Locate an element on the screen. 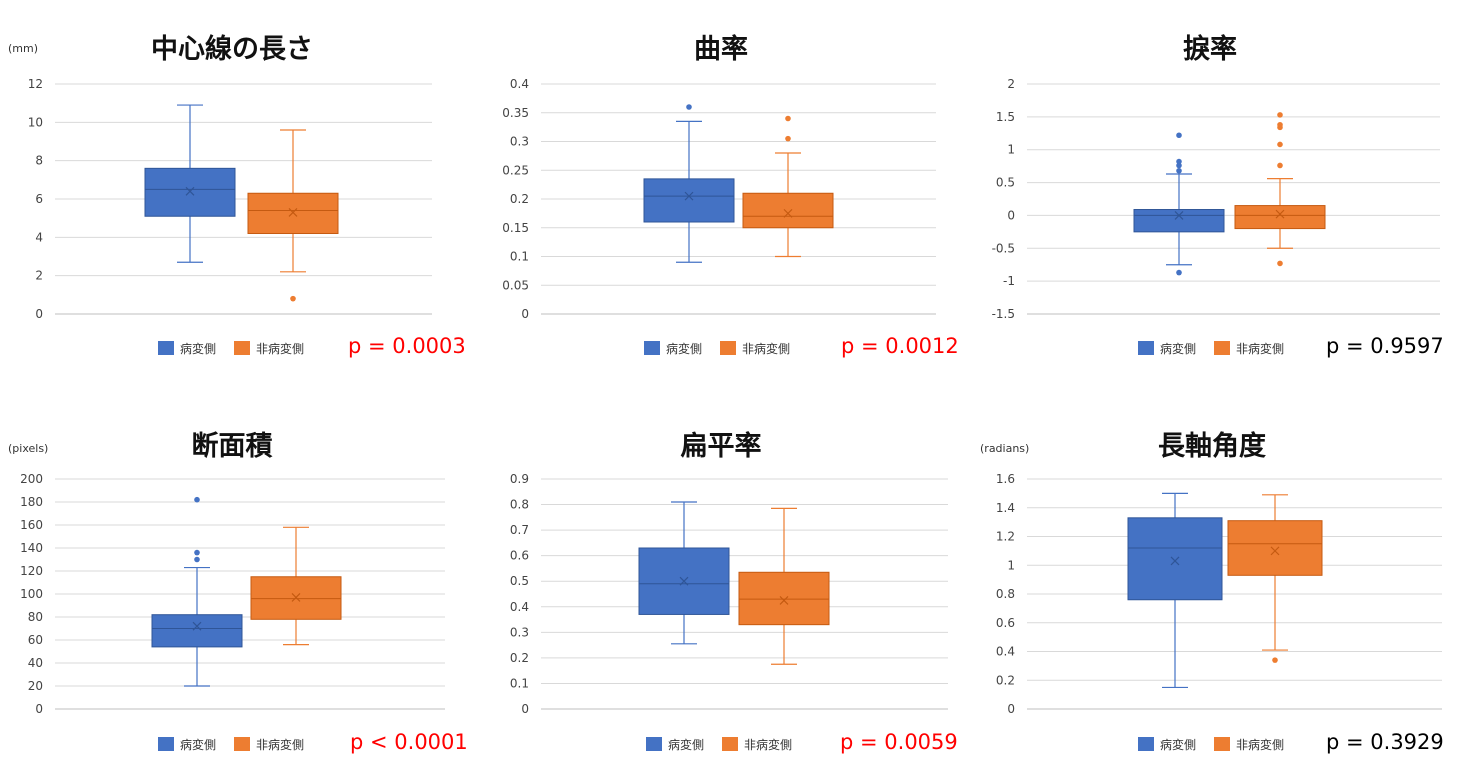 The height and width of the screenshot is (783, 1458). p-value-label: p = 0.0003 is located at coordinates (407, 346).